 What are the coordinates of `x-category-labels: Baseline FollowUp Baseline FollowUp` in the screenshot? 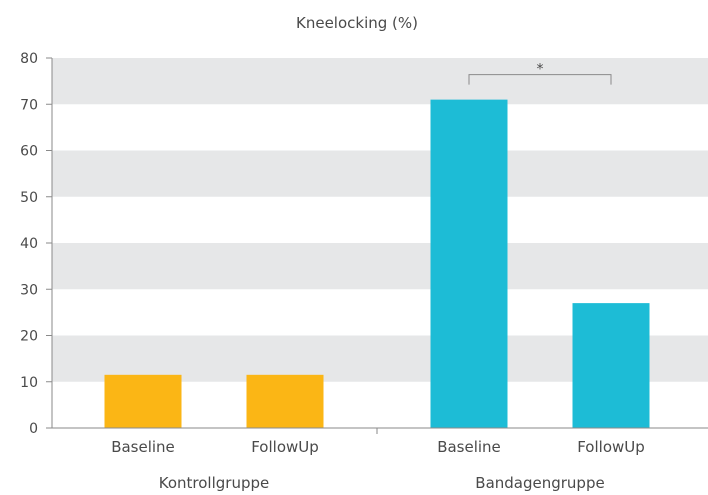 It's located at (378, 447).